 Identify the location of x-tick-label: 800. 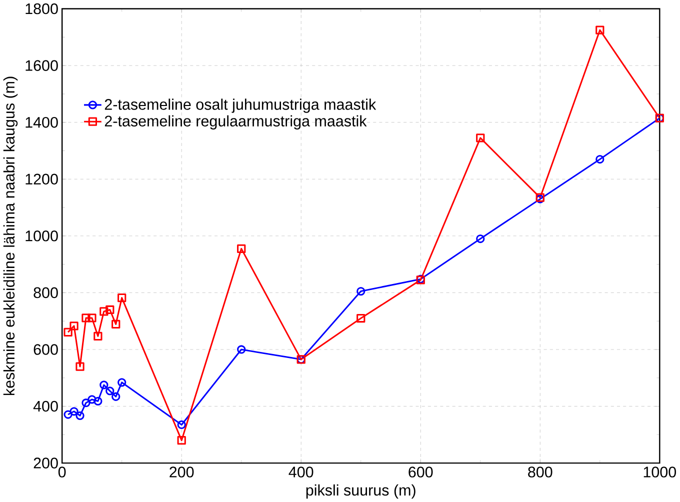
(540, 472).